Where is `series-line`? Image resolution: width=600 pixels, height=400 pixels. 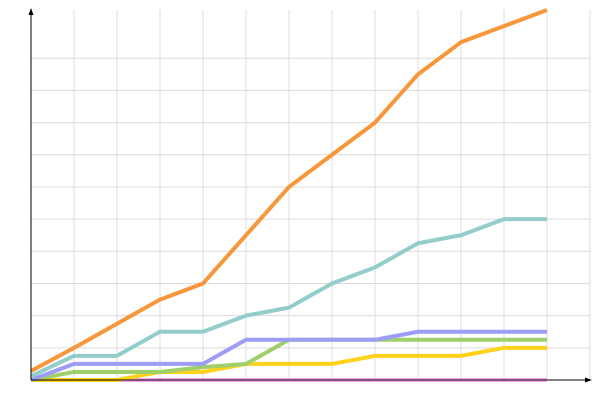 series-line is located at coordinates (288, 355).